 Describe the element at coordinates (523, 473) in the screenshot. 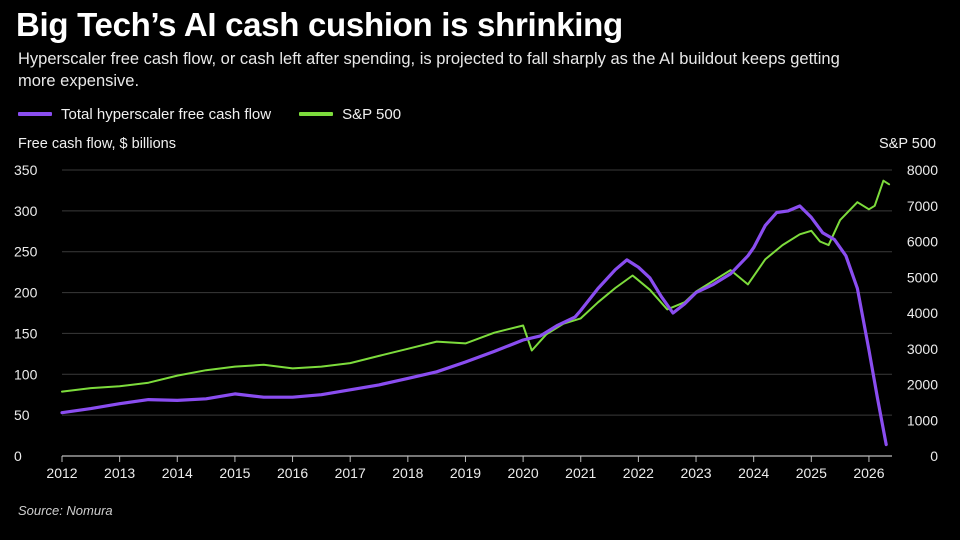

I see `x-tick-label: 2020` at that location.